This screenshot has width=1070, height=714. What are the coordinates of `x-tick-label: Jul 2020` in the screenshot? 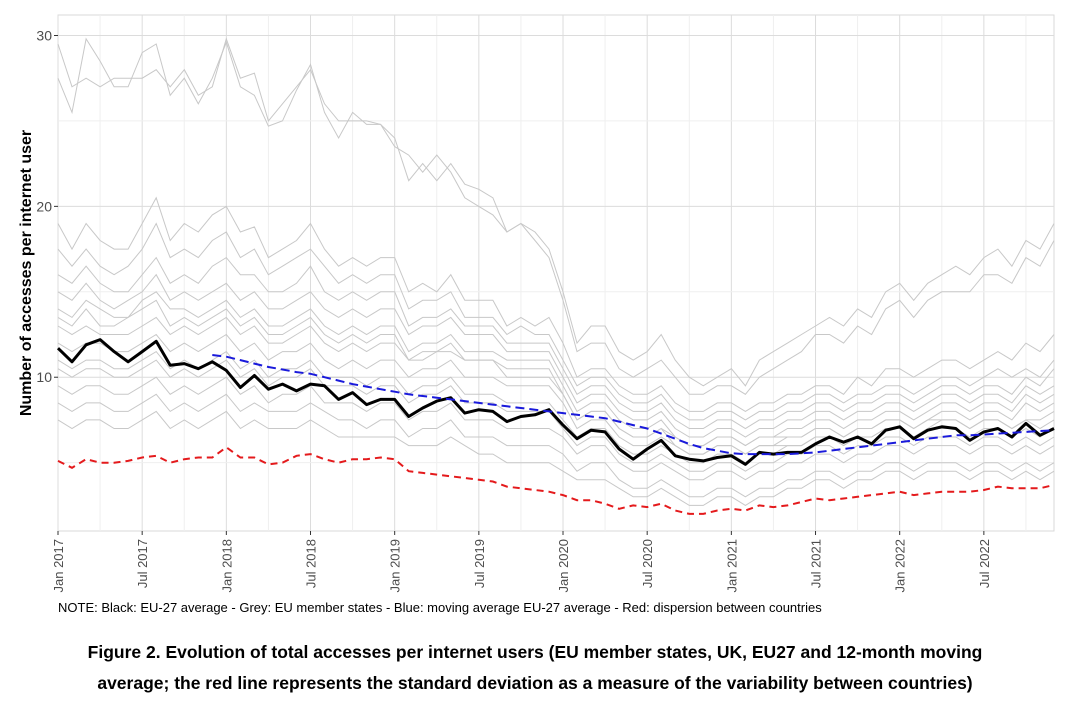 It's located at (647, 563).